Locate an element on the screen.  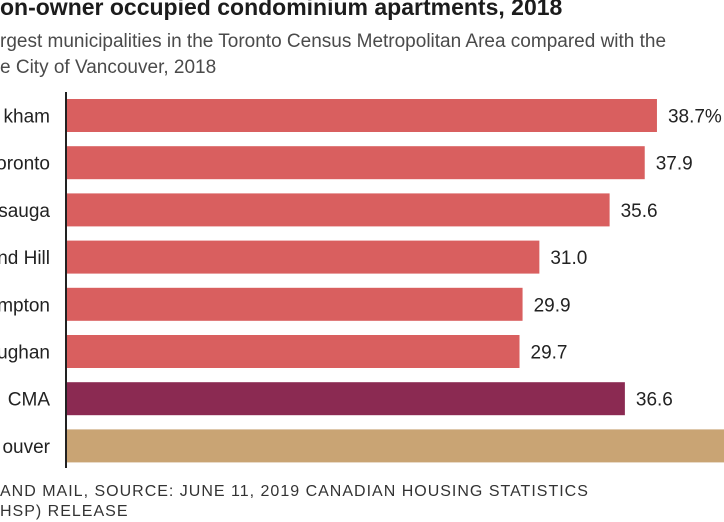
category-label-8: ouver is located at coordinates (26, 447).